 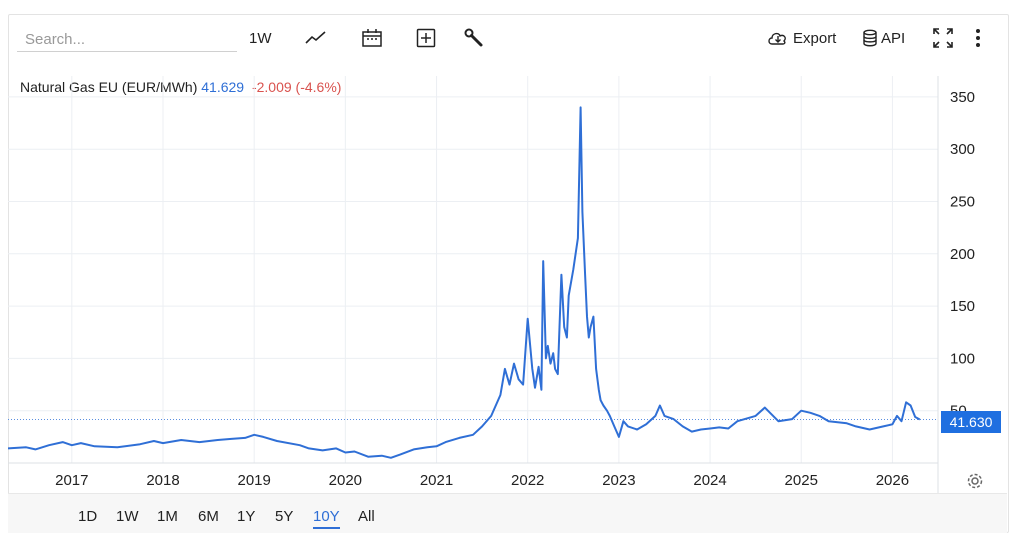 I want to click on more-vertical-icon, so click(x=978, y=38).